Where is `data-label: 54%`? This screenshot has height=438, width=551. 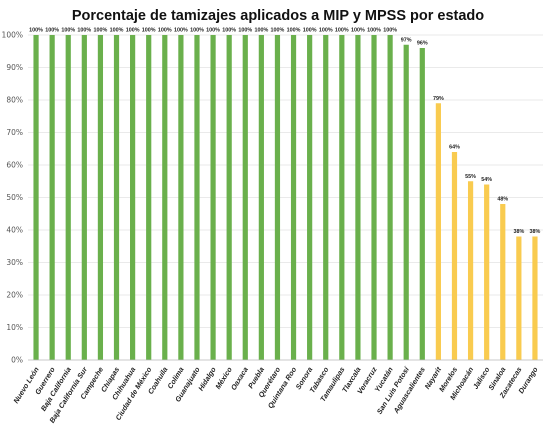 data-label: 54% is located at coordinates (486, 180).